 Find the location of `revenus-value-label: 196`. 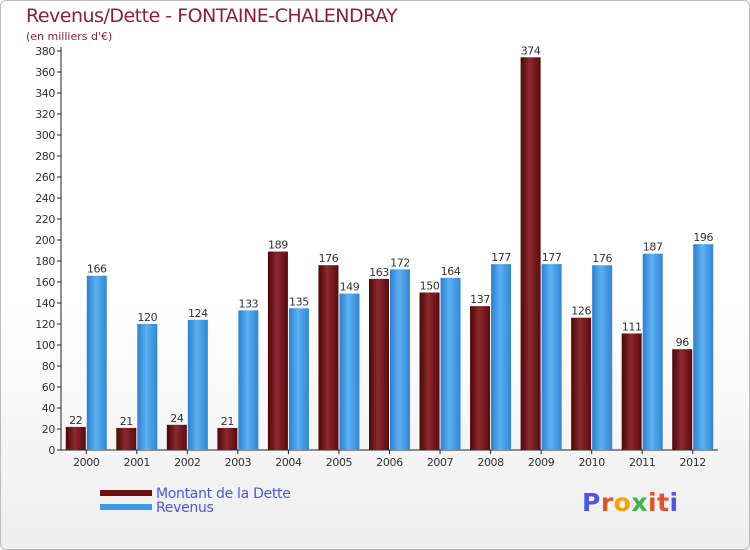

revenus-value-label: 196 is located at coordinates (703, 237).